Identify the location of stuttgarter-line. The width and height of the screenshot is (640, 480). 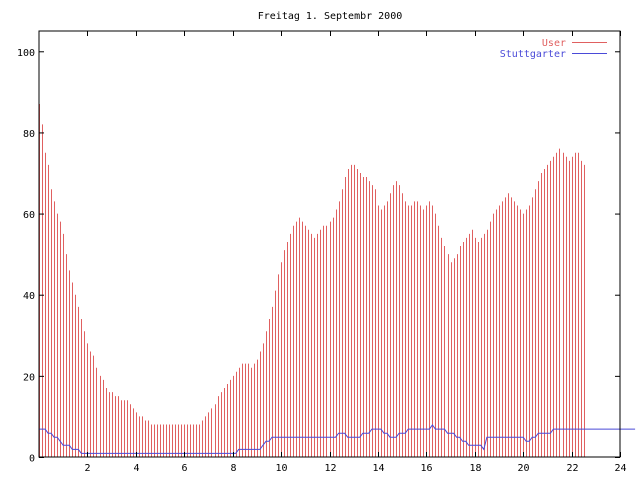
(337, 439).